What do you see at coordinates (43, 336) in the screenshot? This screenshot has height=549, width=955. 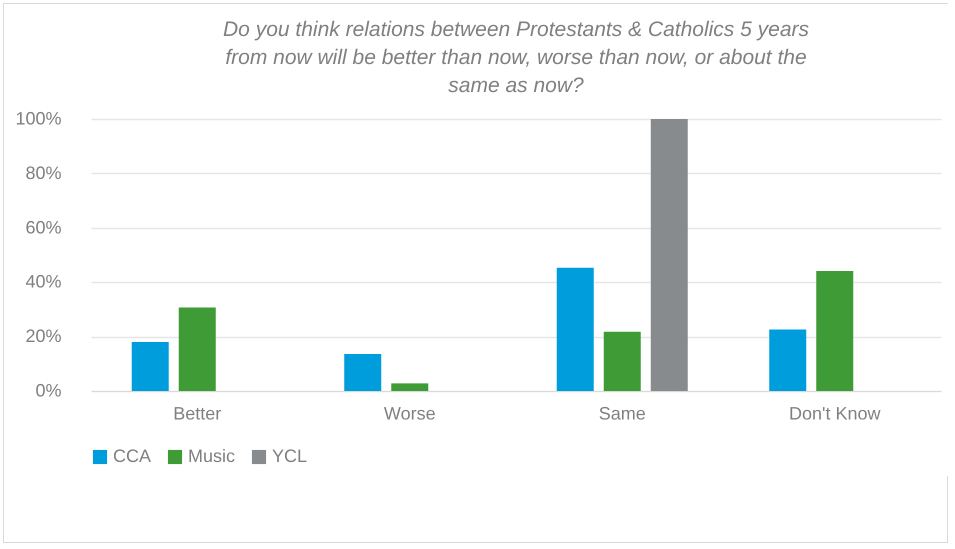 I see `y-tick-label: 20%` at bounding box center [43, 336].